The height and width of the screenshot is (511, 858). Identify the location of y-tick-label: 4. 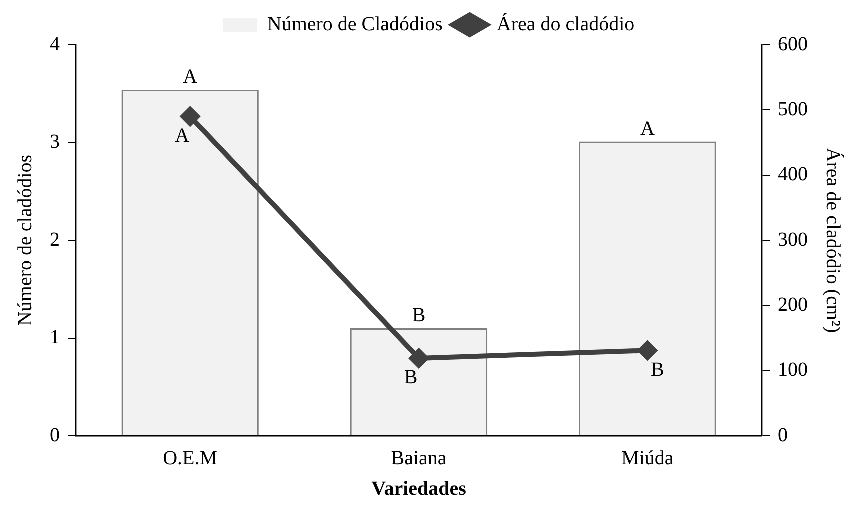
(55, 44).